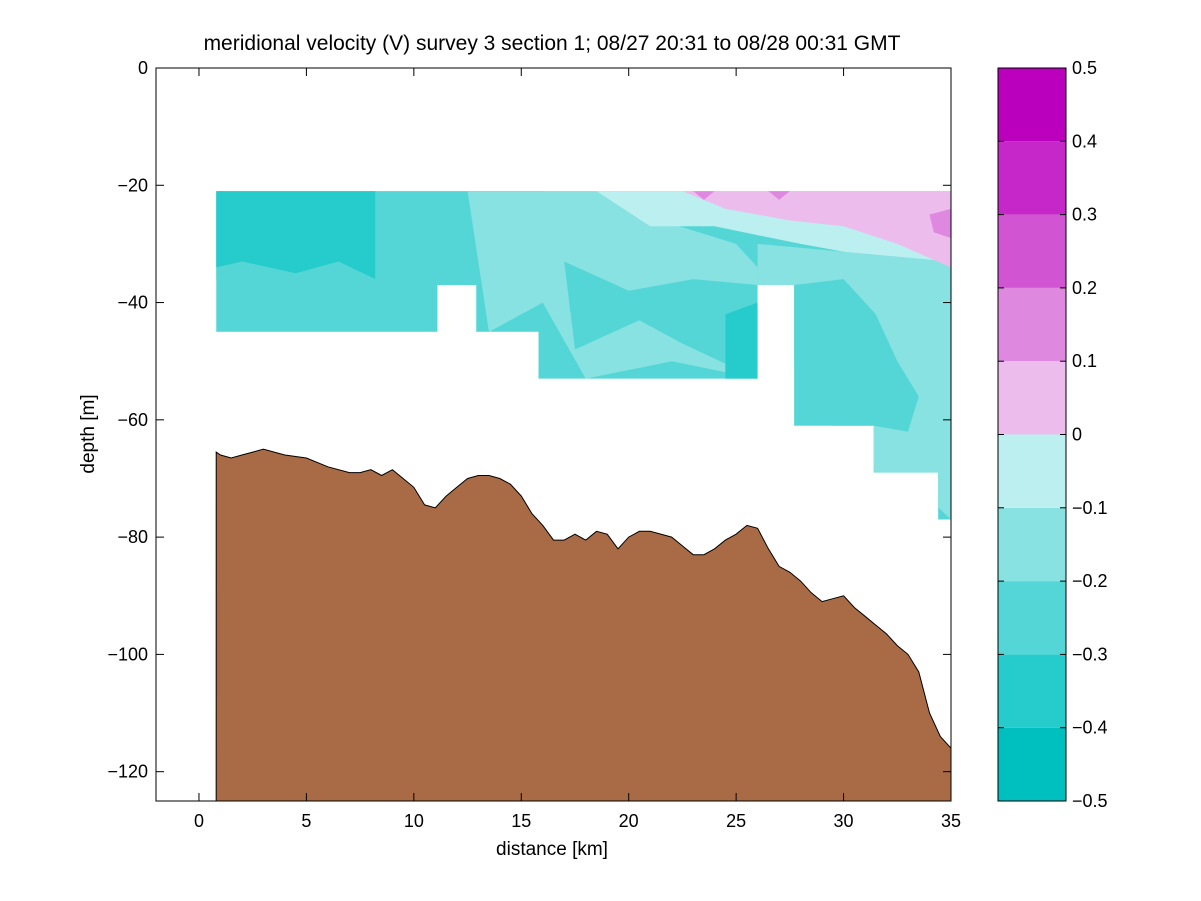  What do you see at coordinates (127, 654) in the screenshot?
I see `y-tick-label: −100` at bounding box center [127, 654].